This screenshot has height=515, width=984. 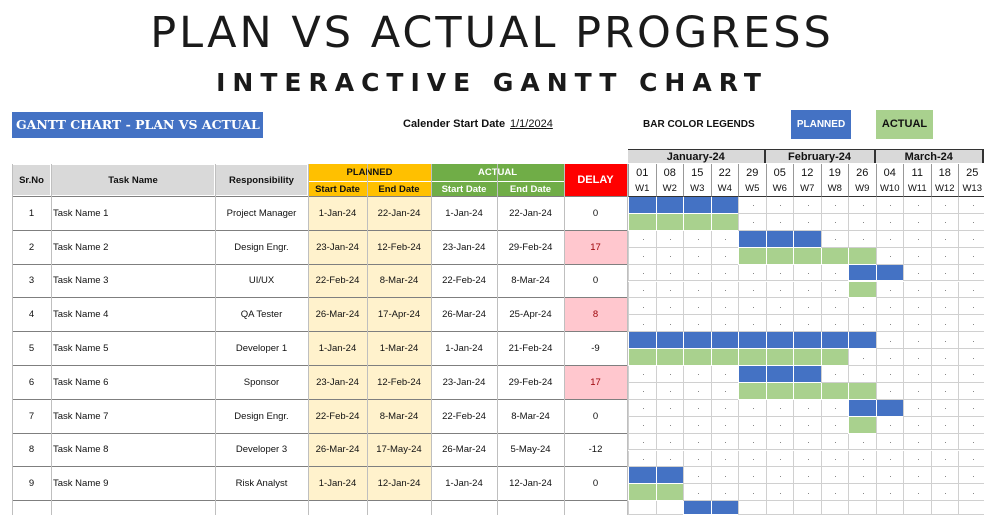 What do you see at coordinates (820, 156) in the screenshot?
I see `month-header: February-24` at bounding box center [820, 156].